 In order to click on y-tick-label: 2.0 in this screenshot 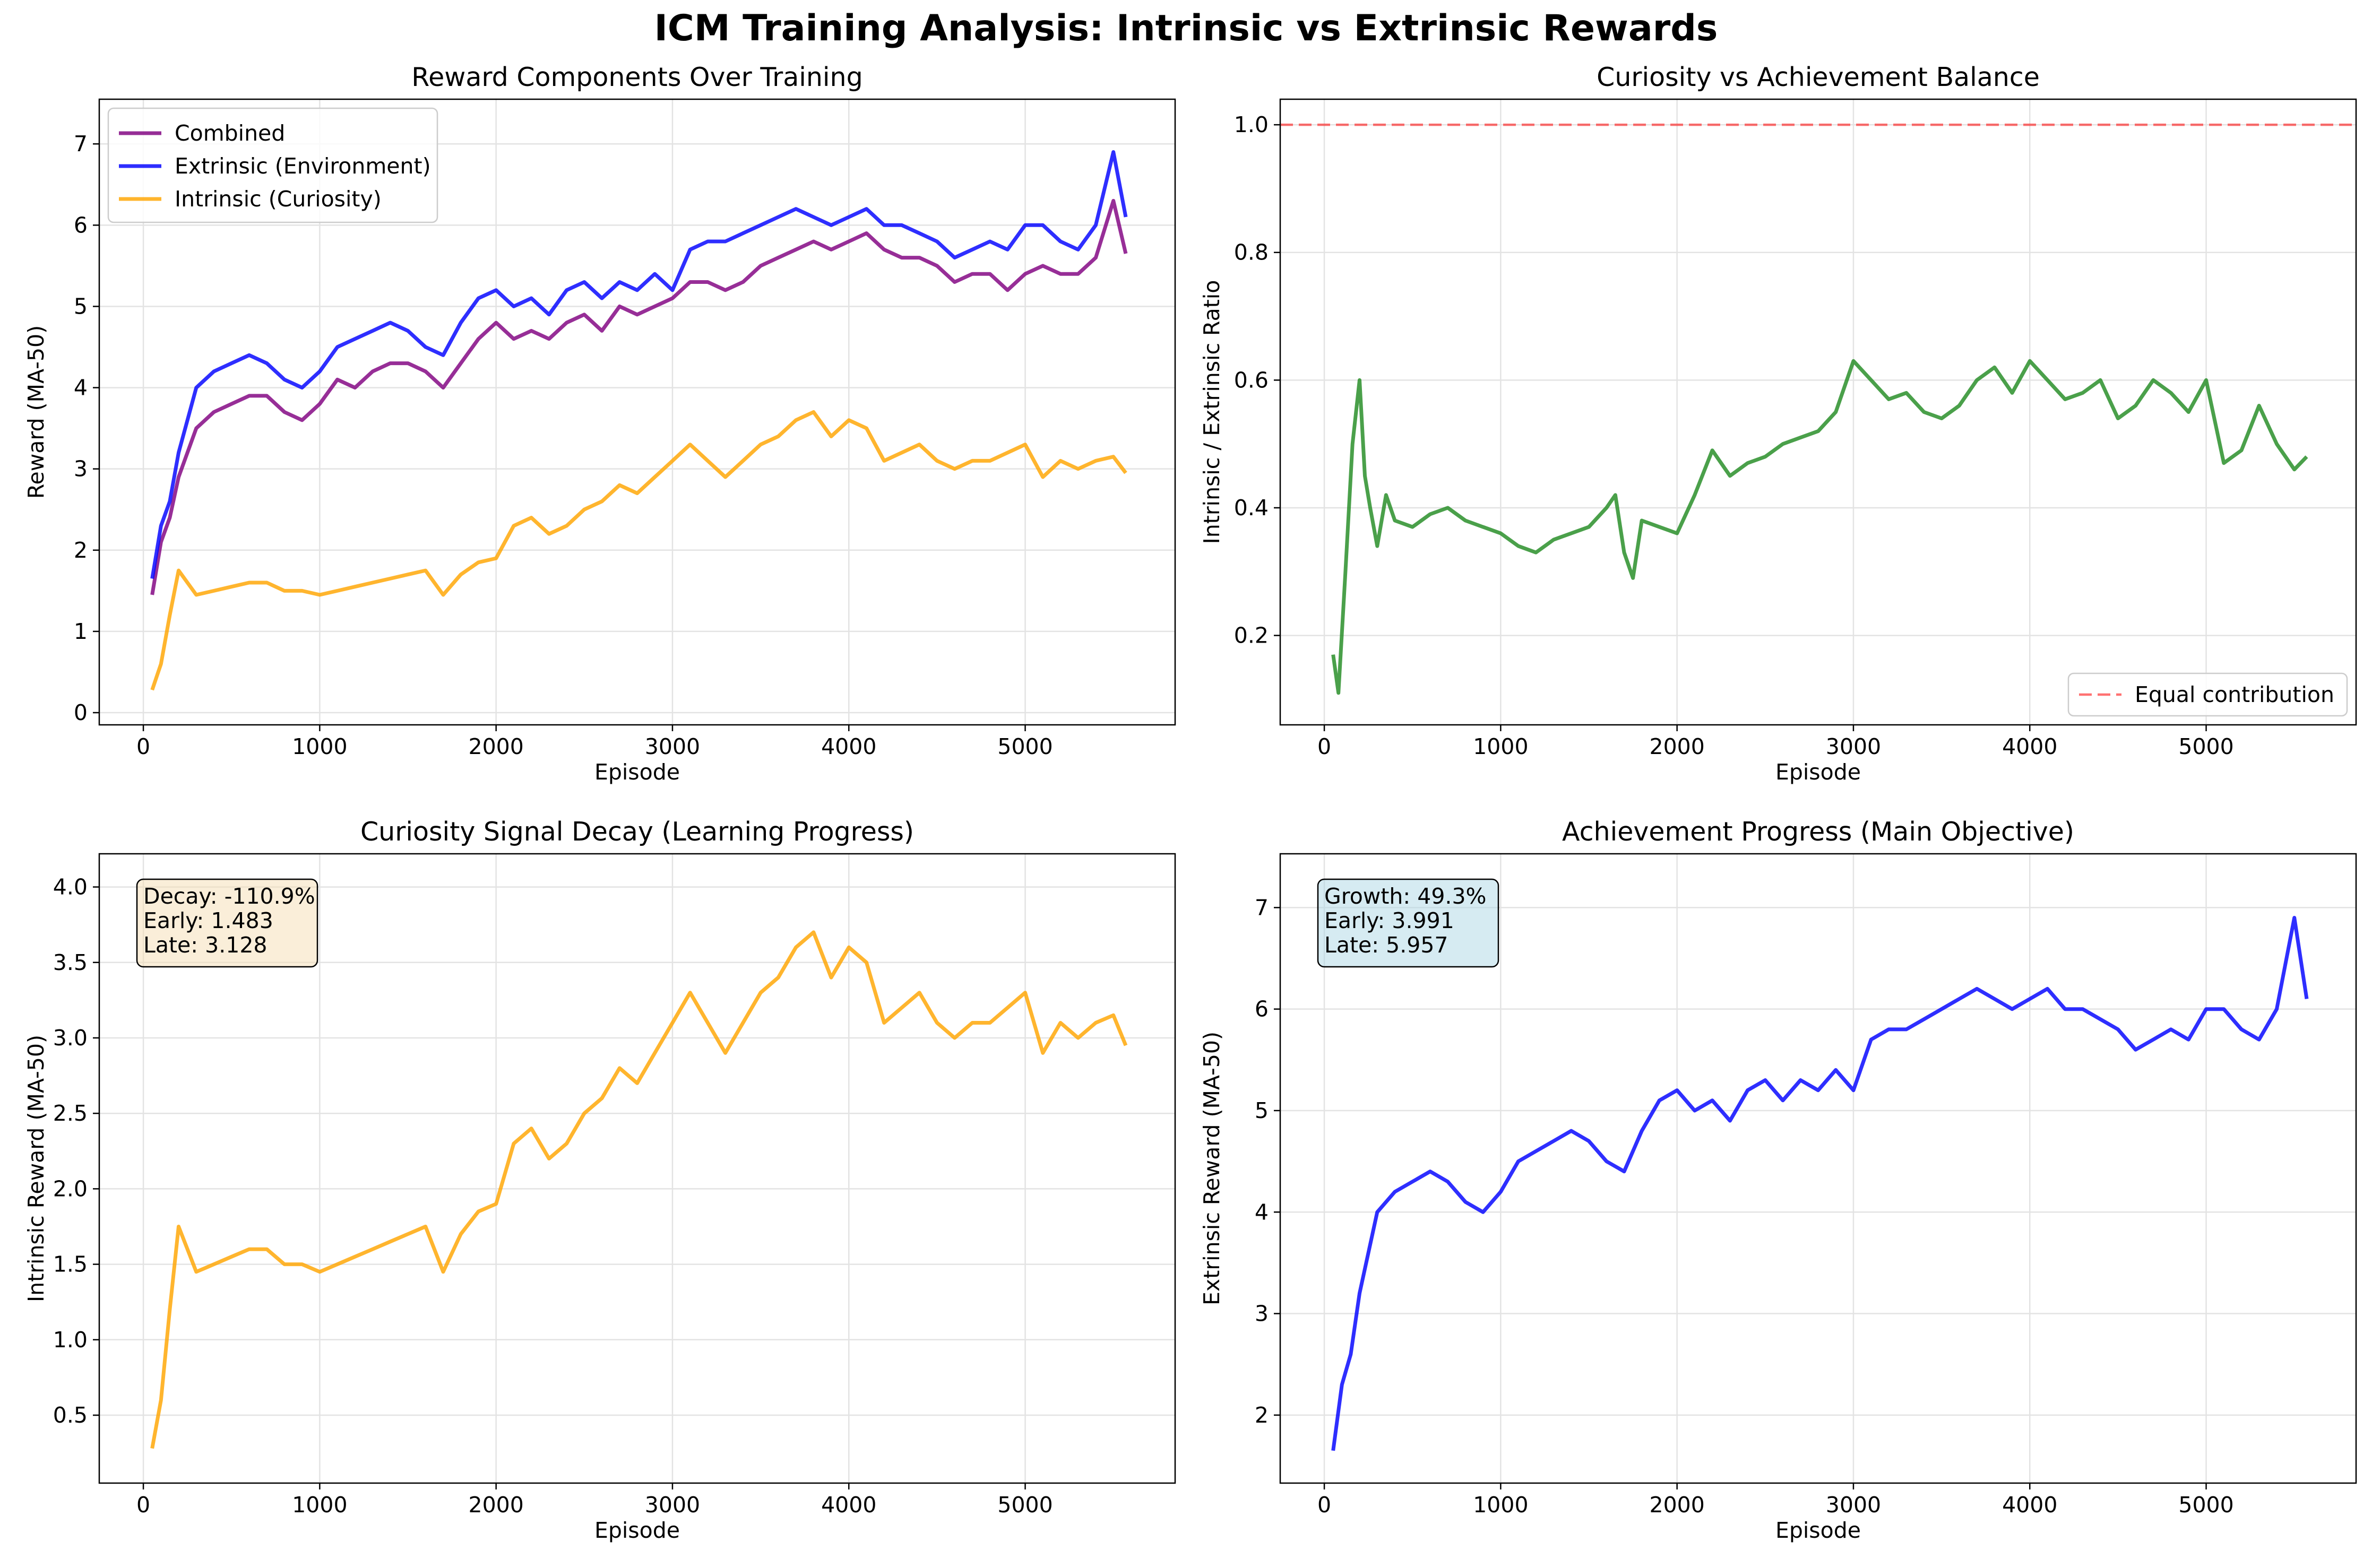, I will do `click(70, 1188)`.